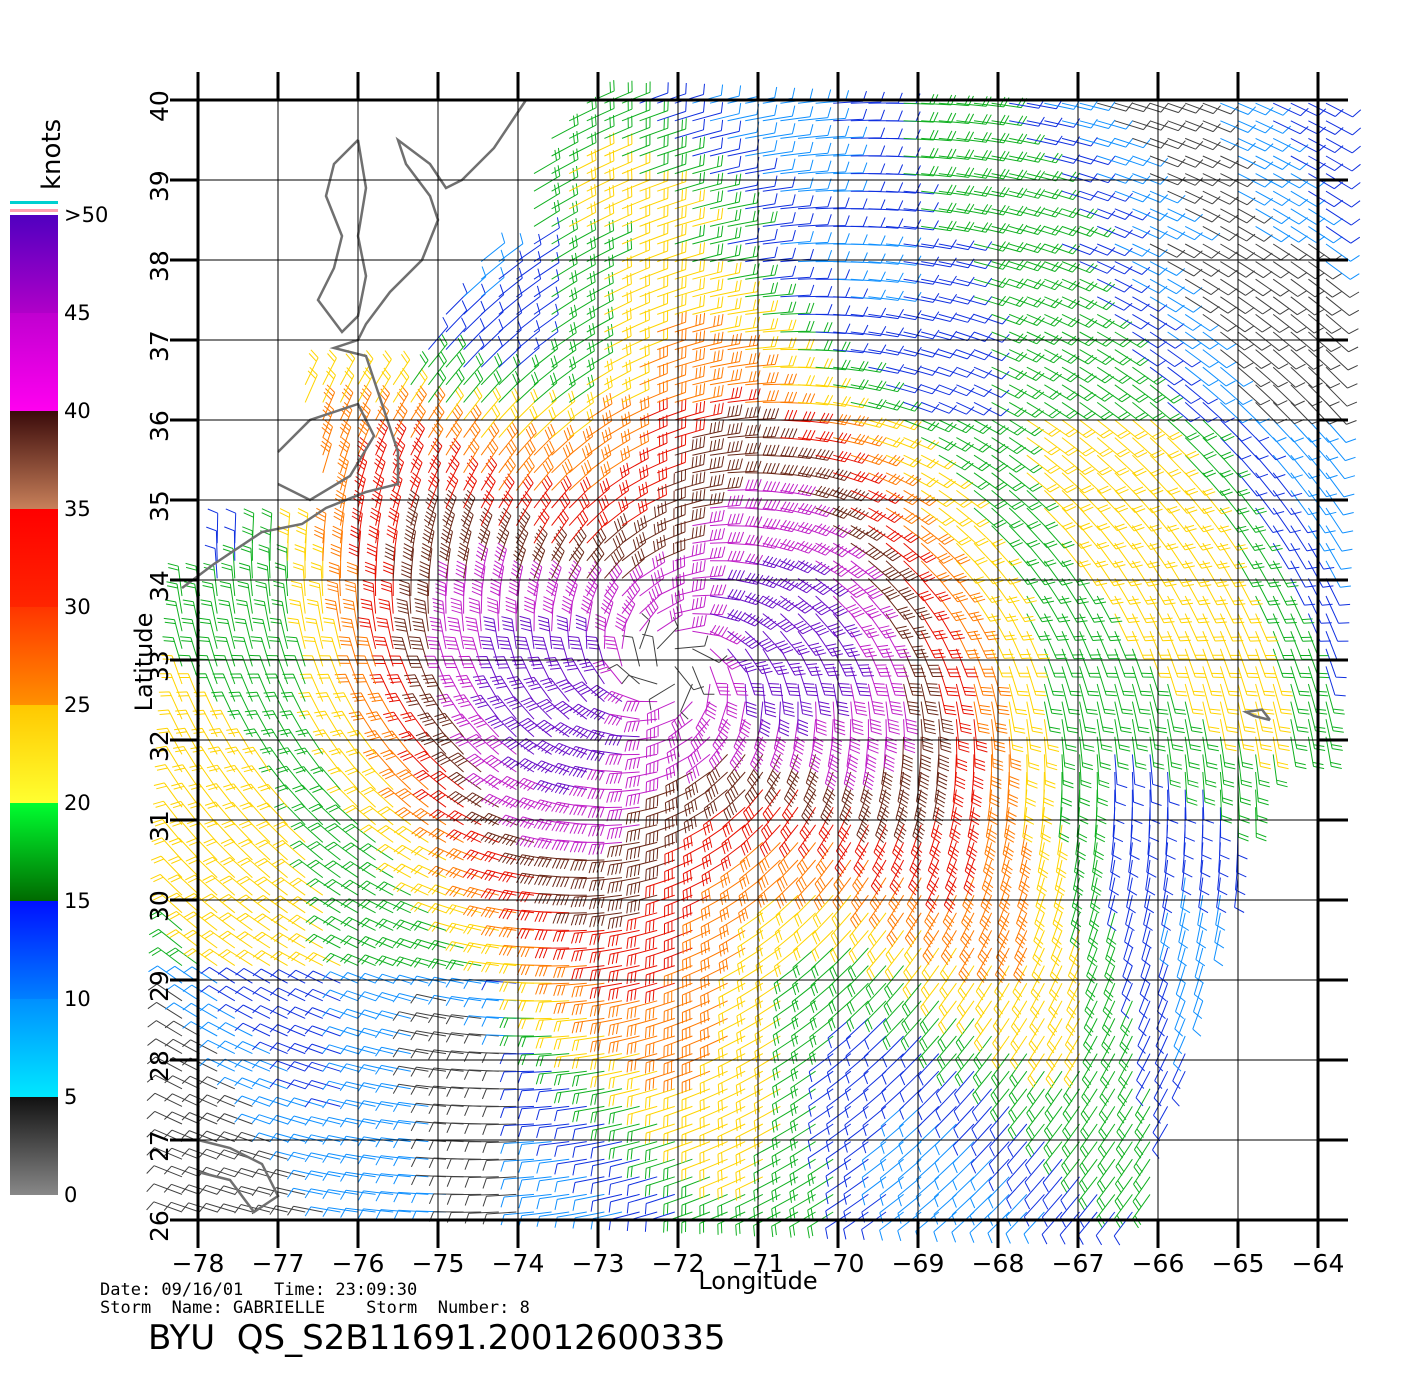 The width and height of the screenshot is (1420, 1400). I want to click on bermuda, so click(1256, 715).